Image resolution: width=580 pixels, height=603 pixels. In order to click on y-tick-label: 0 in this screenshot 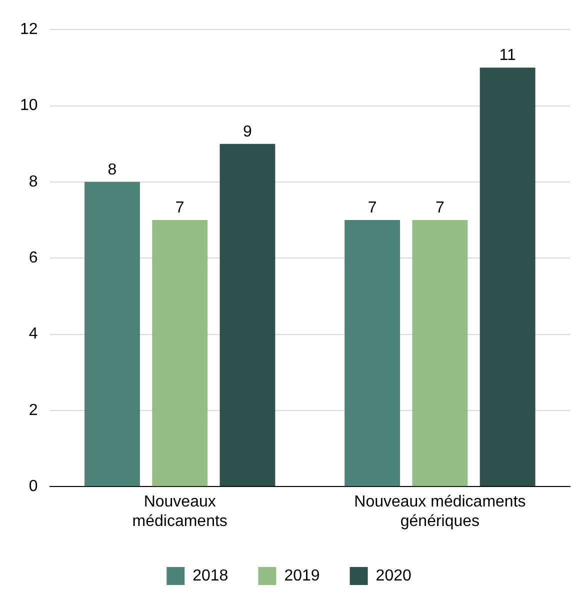, I will do `click(33, 487)`.